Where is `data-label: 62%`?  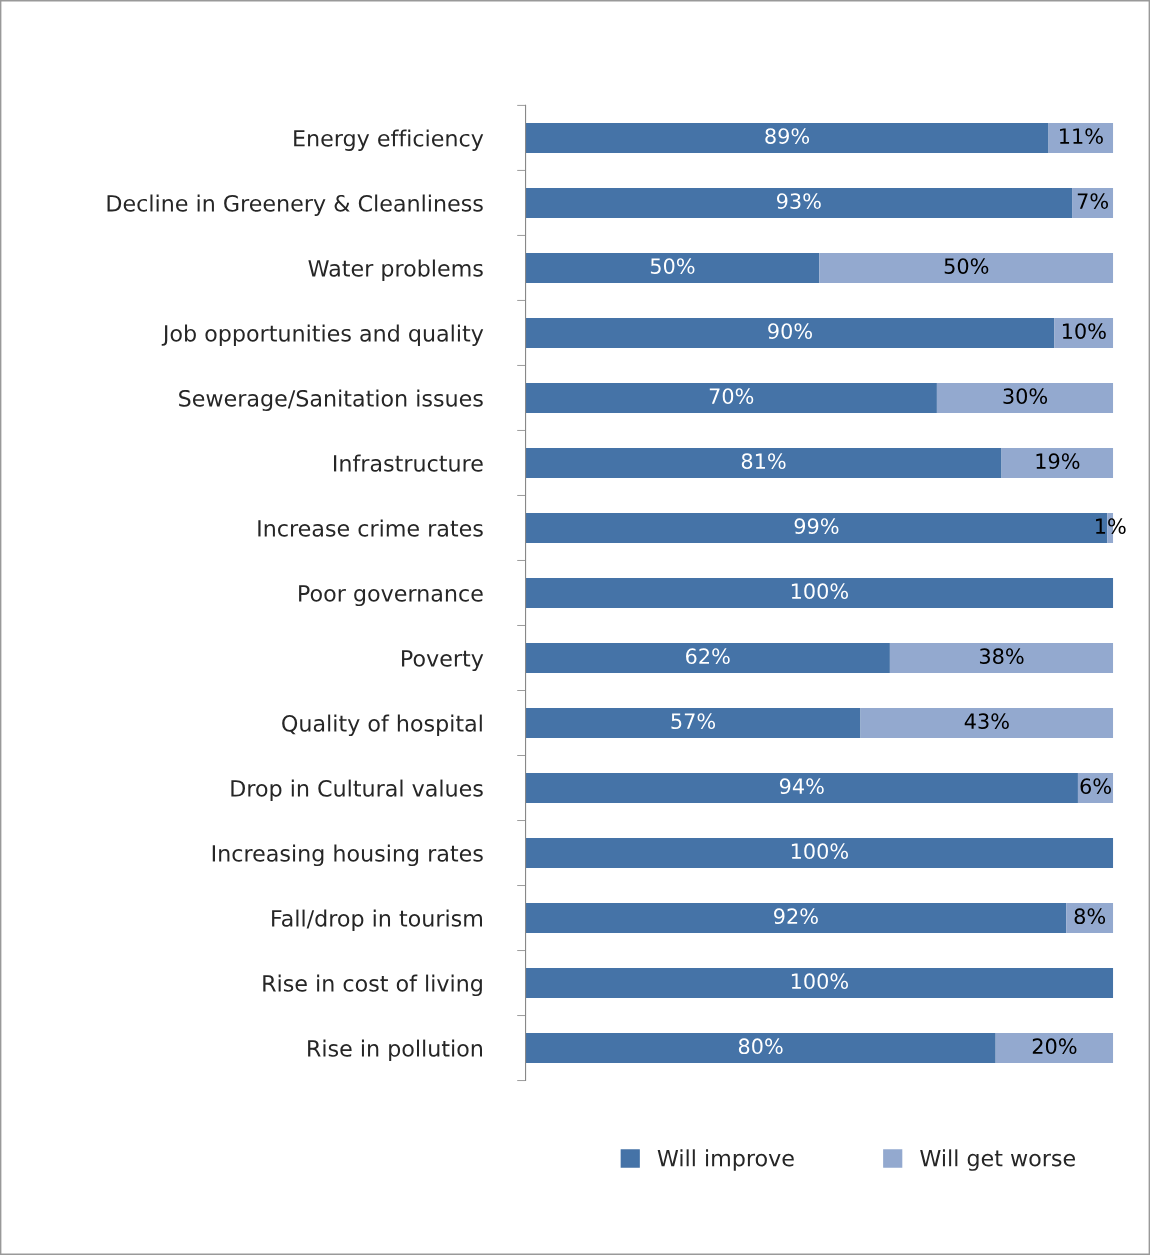
data-label: 62% is located at coordinates (708, 656).